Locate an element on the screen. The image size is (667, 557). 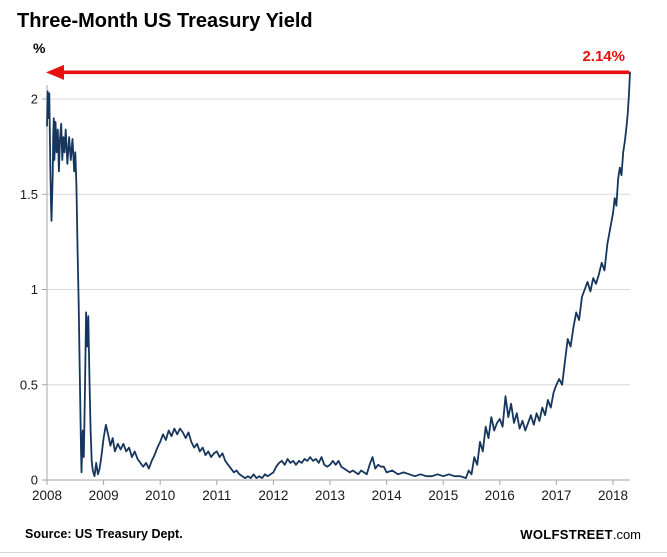
x-tick-label: 2013 is located at coordinates (330, 495).